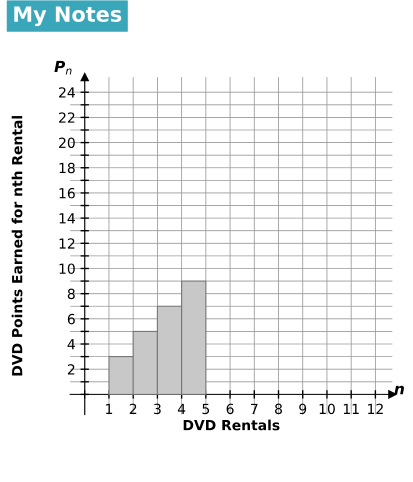  I want to click on text: My Notes, so click(68, 16).